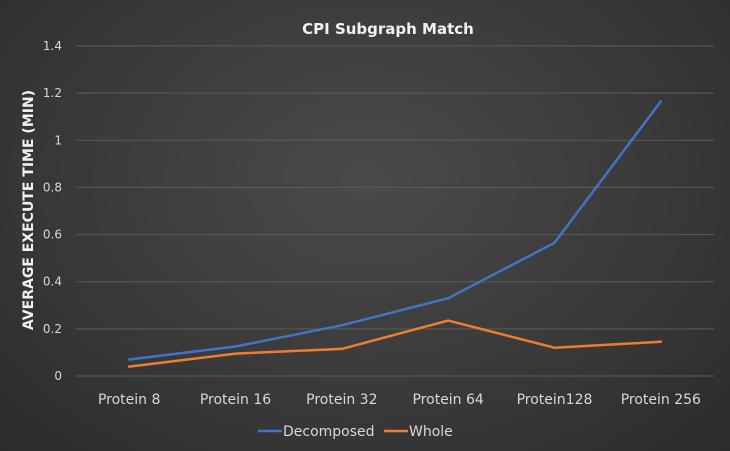  Describe the element at coordinates (395, 343) in the screenshot. I see `series-line-whole` at that location.